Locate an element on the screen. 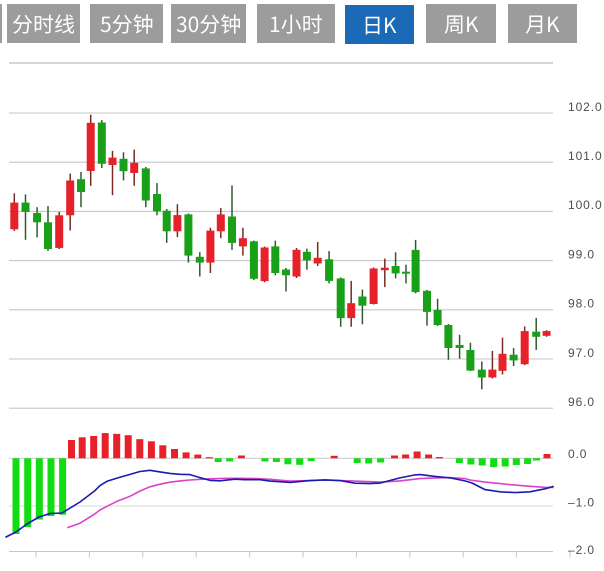 The height and width of the screenshot is (571, 604). svg-text: 101.0 is located at coordinates (585, 156).